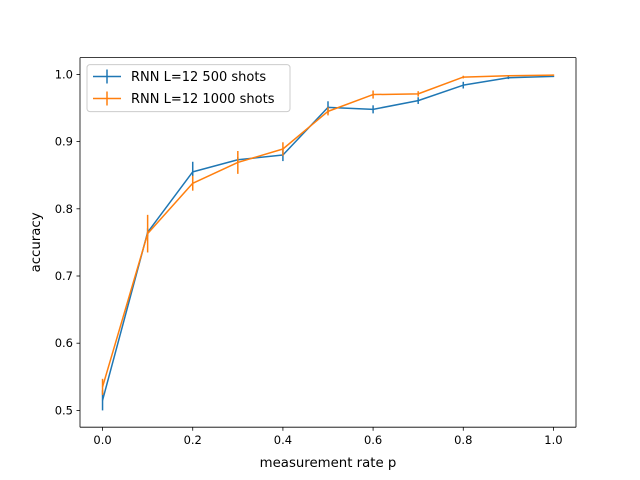  I want to click on y-tick-label: 0.6, so click(64, 343).